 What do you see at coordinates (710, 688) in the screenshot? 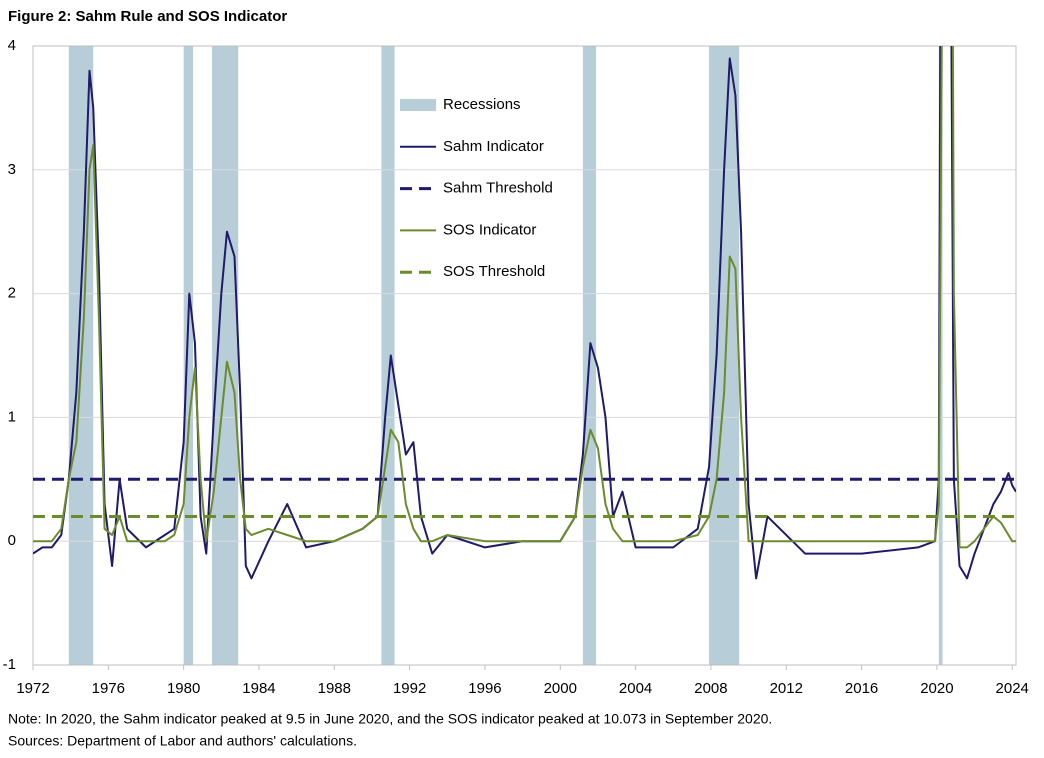
I see `x-tick-label: 2008` at bounding box center [710, 688].